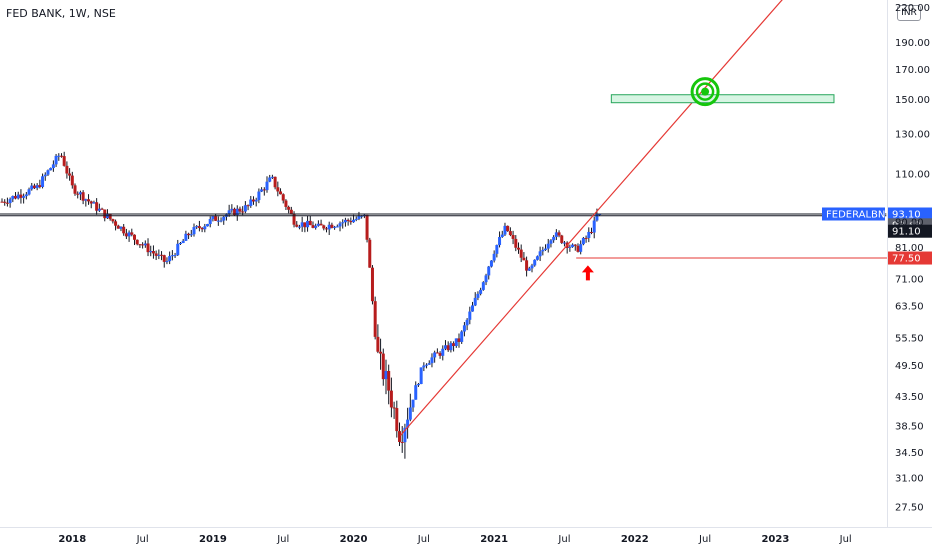 The height and width of the screenshot is (550, 932). What do you see at coordinates (853, 214) in the screenshot?
I see `symbol-badge-bg` at bounding box center [853, 214].